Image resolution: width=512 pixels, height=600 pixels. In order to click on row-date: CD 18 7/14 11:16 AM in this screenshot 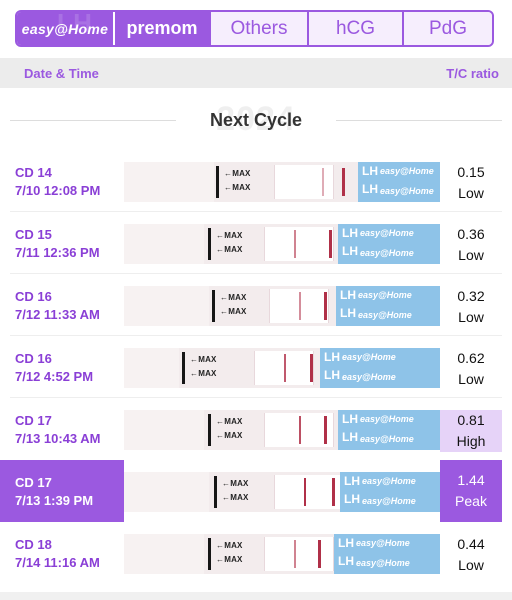, I will do `click(57, 554)`.